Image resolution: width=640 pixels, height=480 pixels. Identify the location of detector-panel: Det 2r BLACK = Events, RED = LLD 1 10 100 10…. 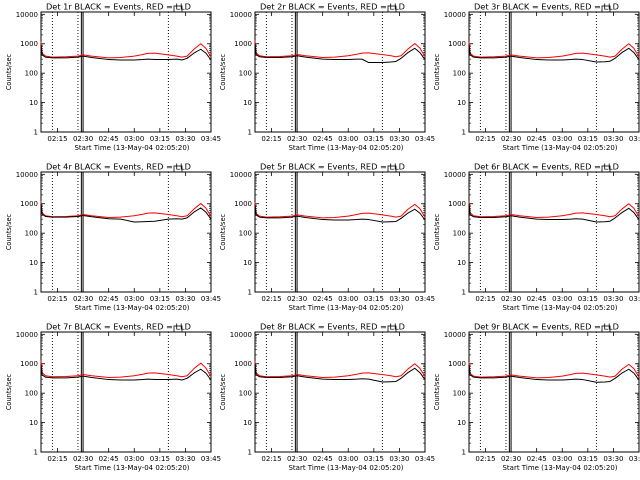
(327, 77).